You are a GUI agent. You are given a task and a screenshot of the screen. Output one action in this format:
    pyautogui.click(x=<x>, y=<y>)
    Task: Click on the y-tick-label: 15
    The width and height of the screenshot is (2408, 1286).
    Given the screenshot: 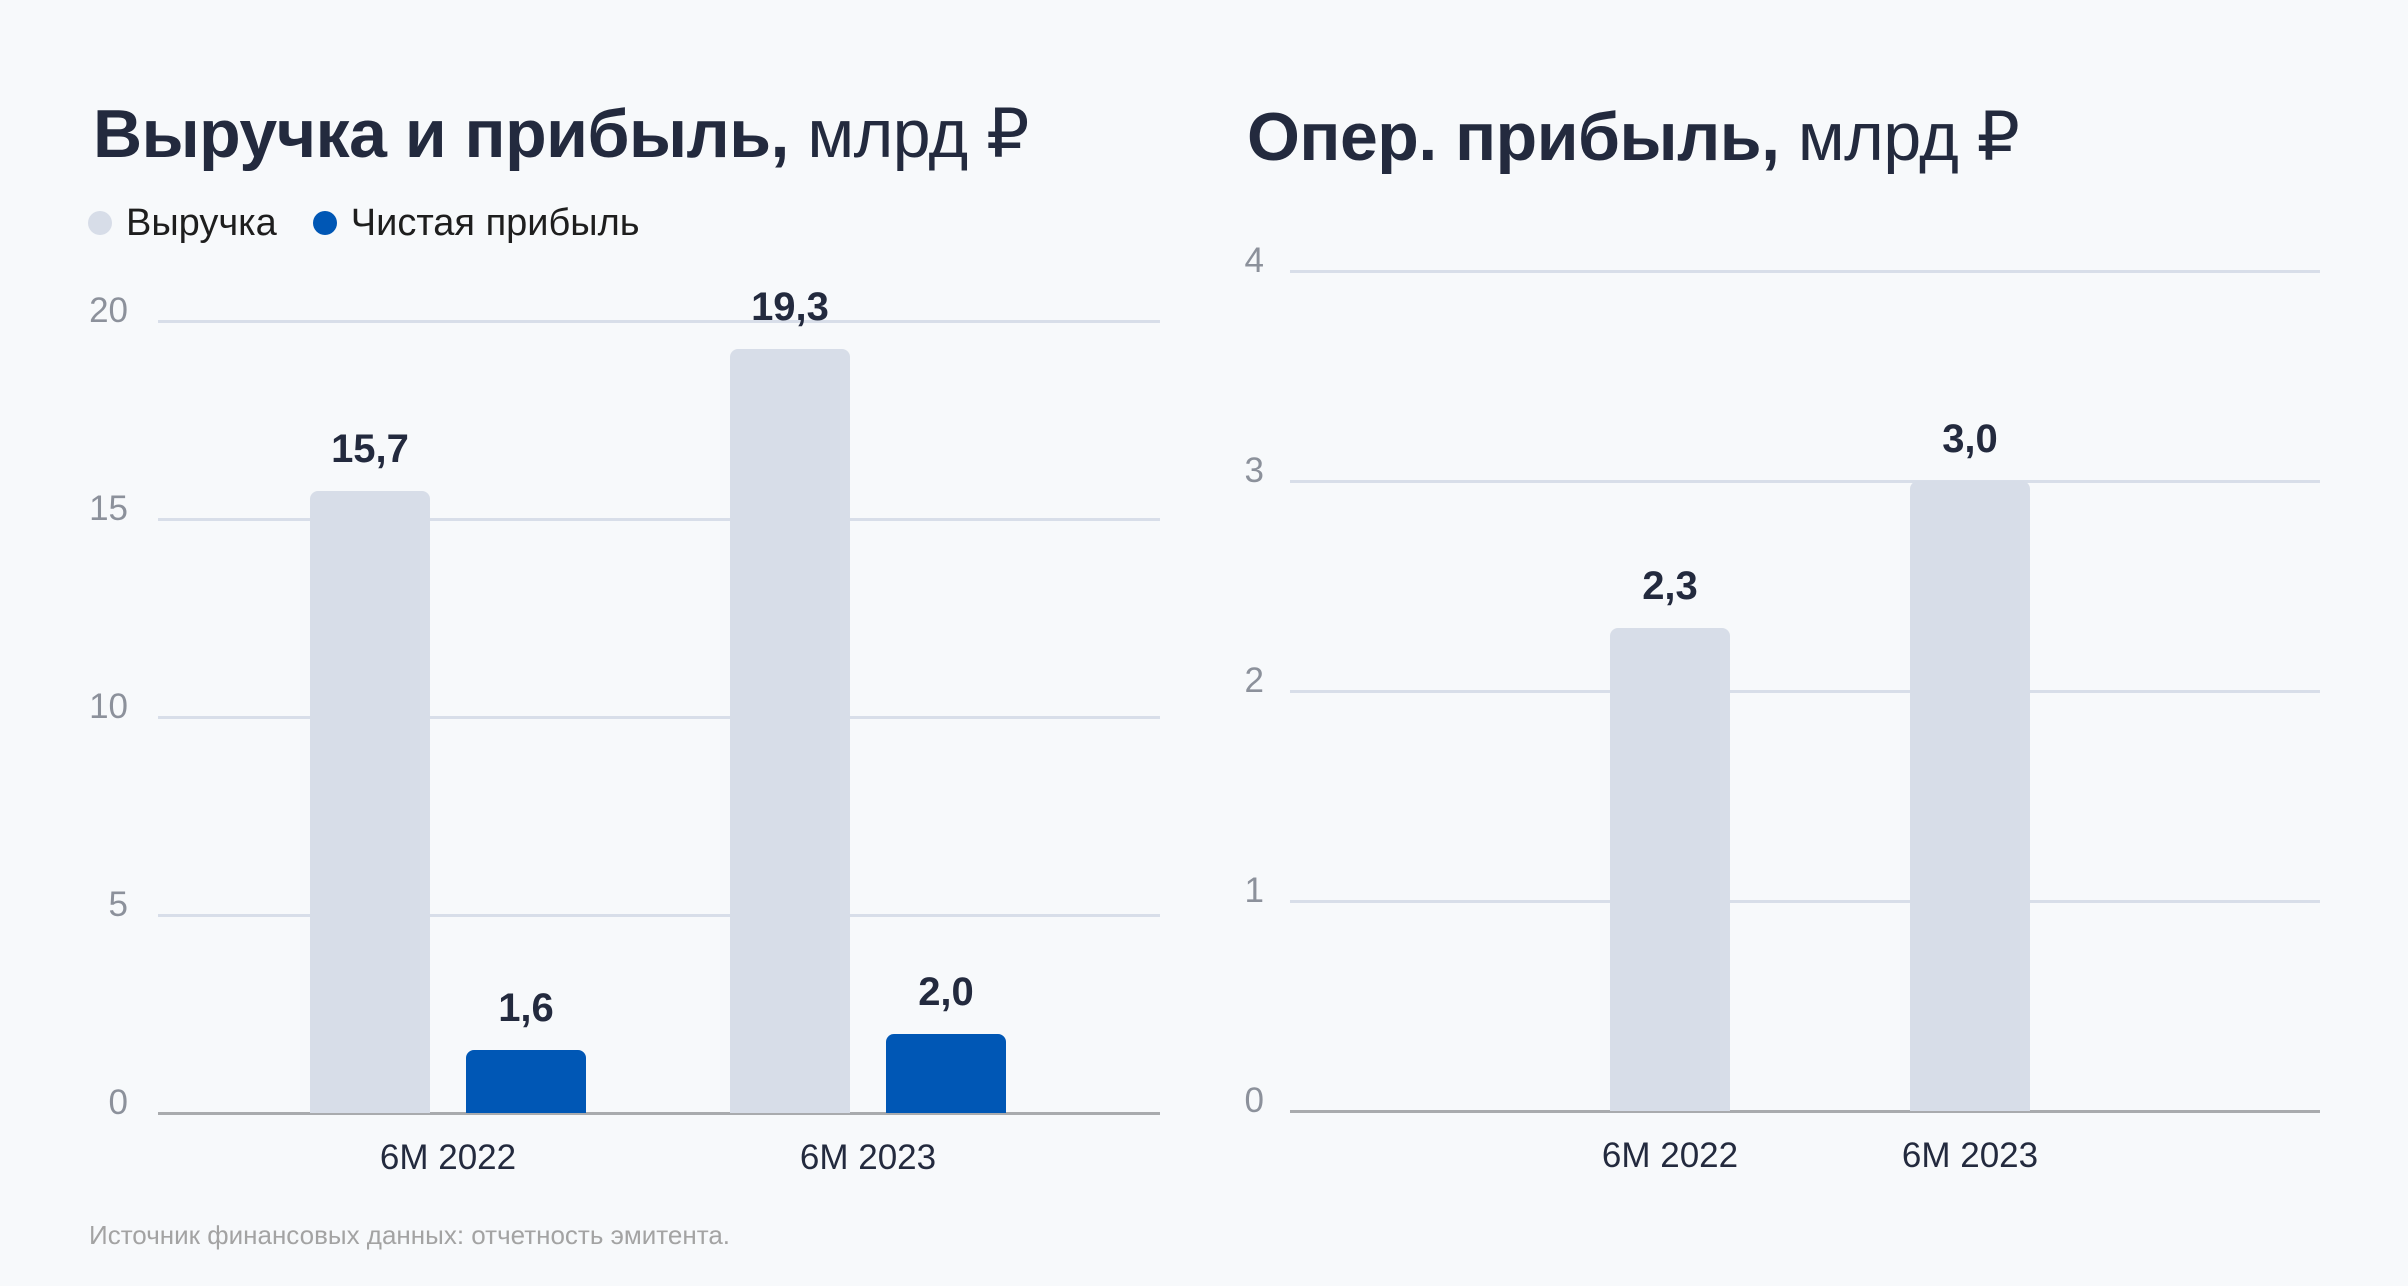 What is the action you would take?
    pyautogui.click(x=108, y=508)
    